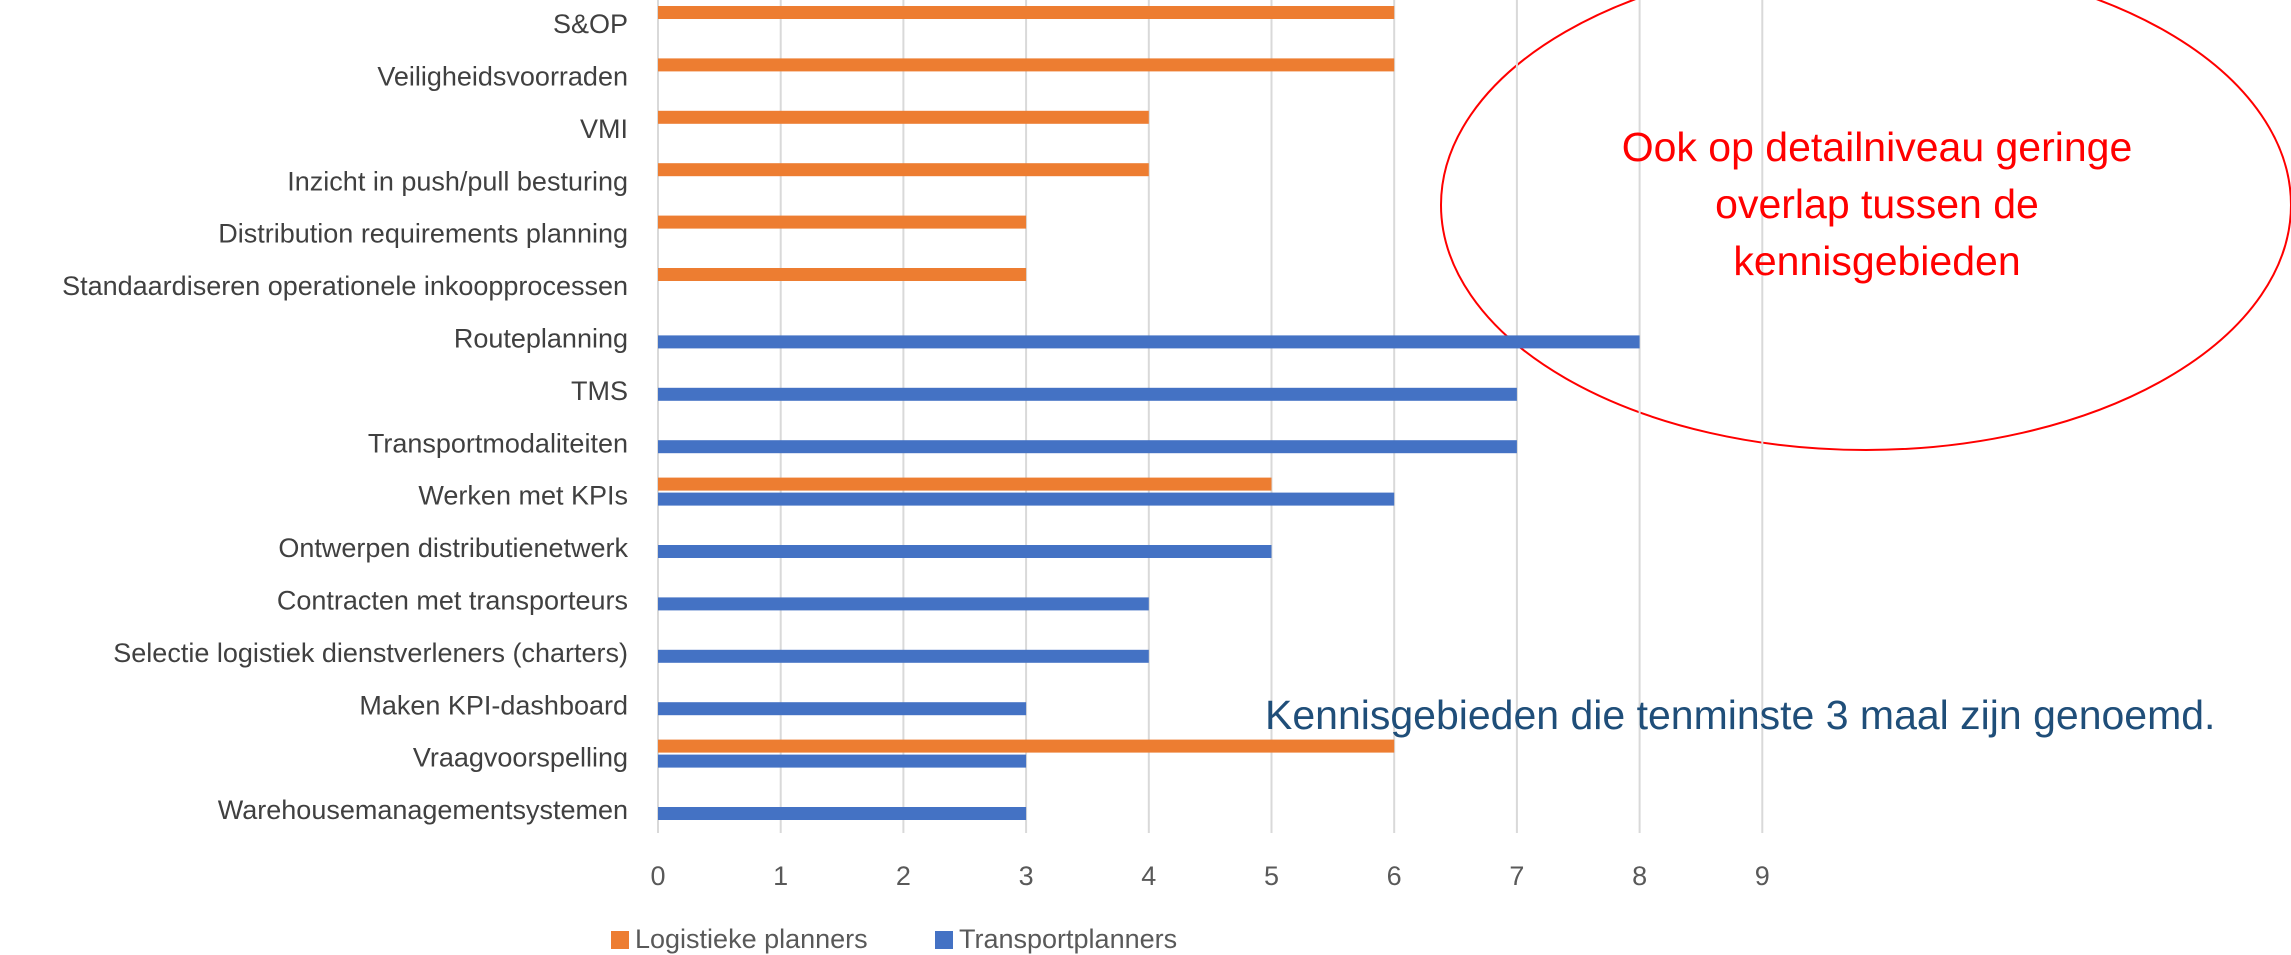 This screenshot has width=2291, height=955. Describe the element at coordinates (423, 234) in the screenshot. I see `y-tick-label: Distribution requirements planning` at that location.